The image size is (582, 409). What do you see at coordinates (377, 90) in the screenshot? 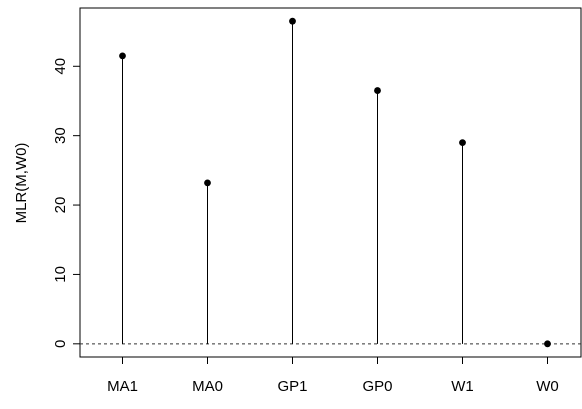
I see `point-gp0` at bounding box center [377, 90].